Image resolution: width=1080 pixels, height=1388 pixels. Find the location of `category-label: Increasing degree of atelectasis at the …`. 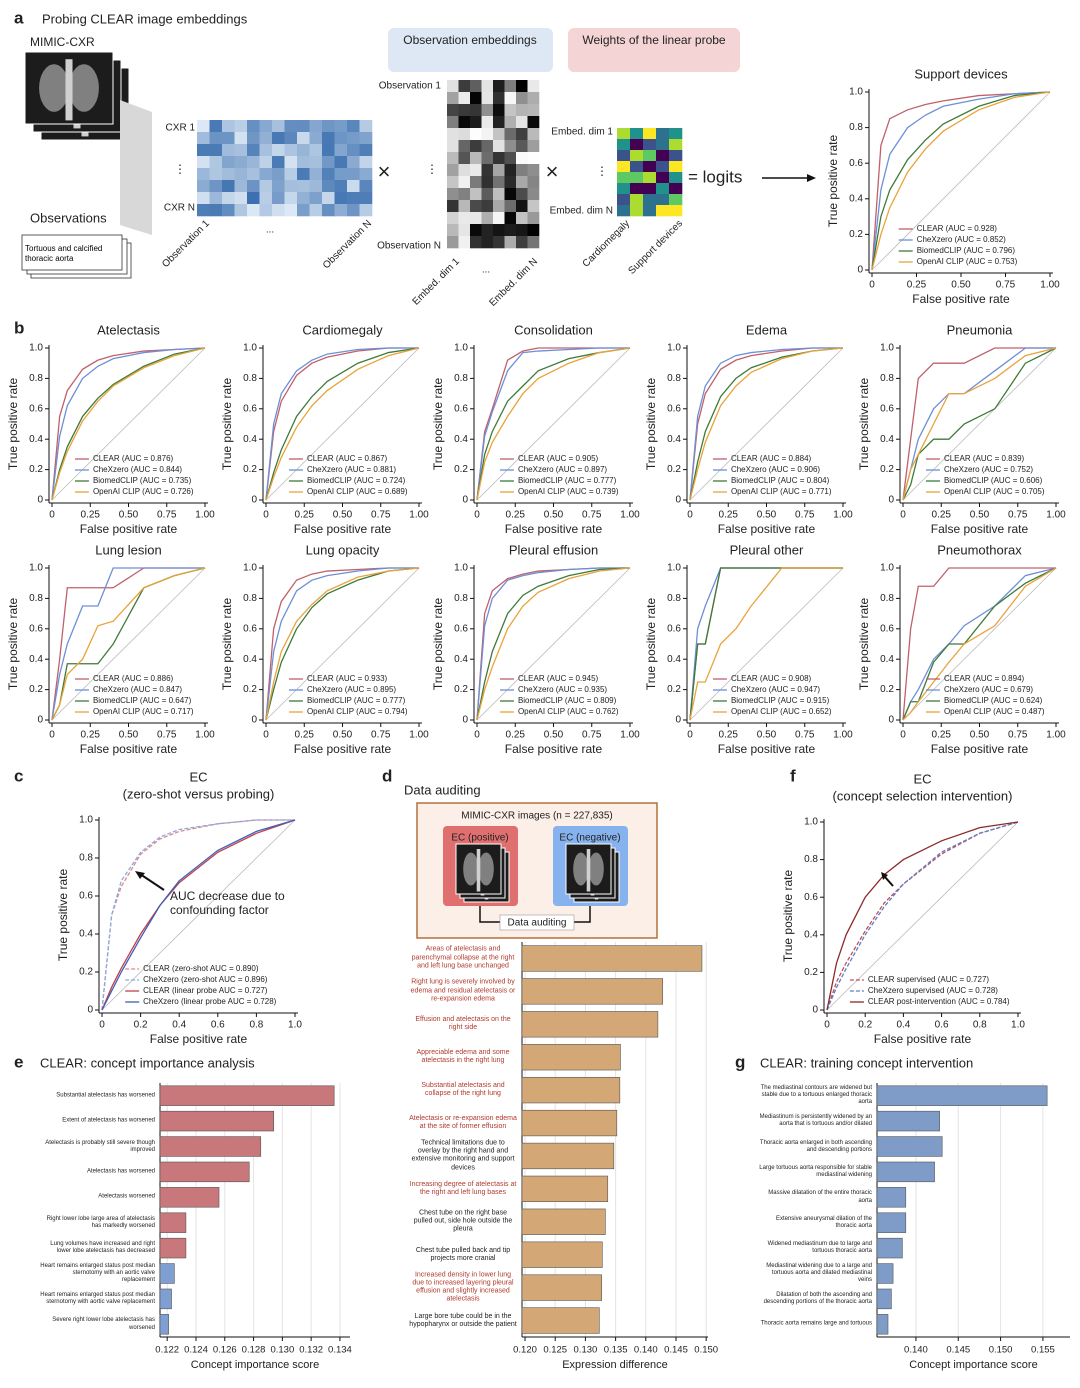

category-label: Increasing degree of atelectasis at the … is located at coordinates (463, 1188).